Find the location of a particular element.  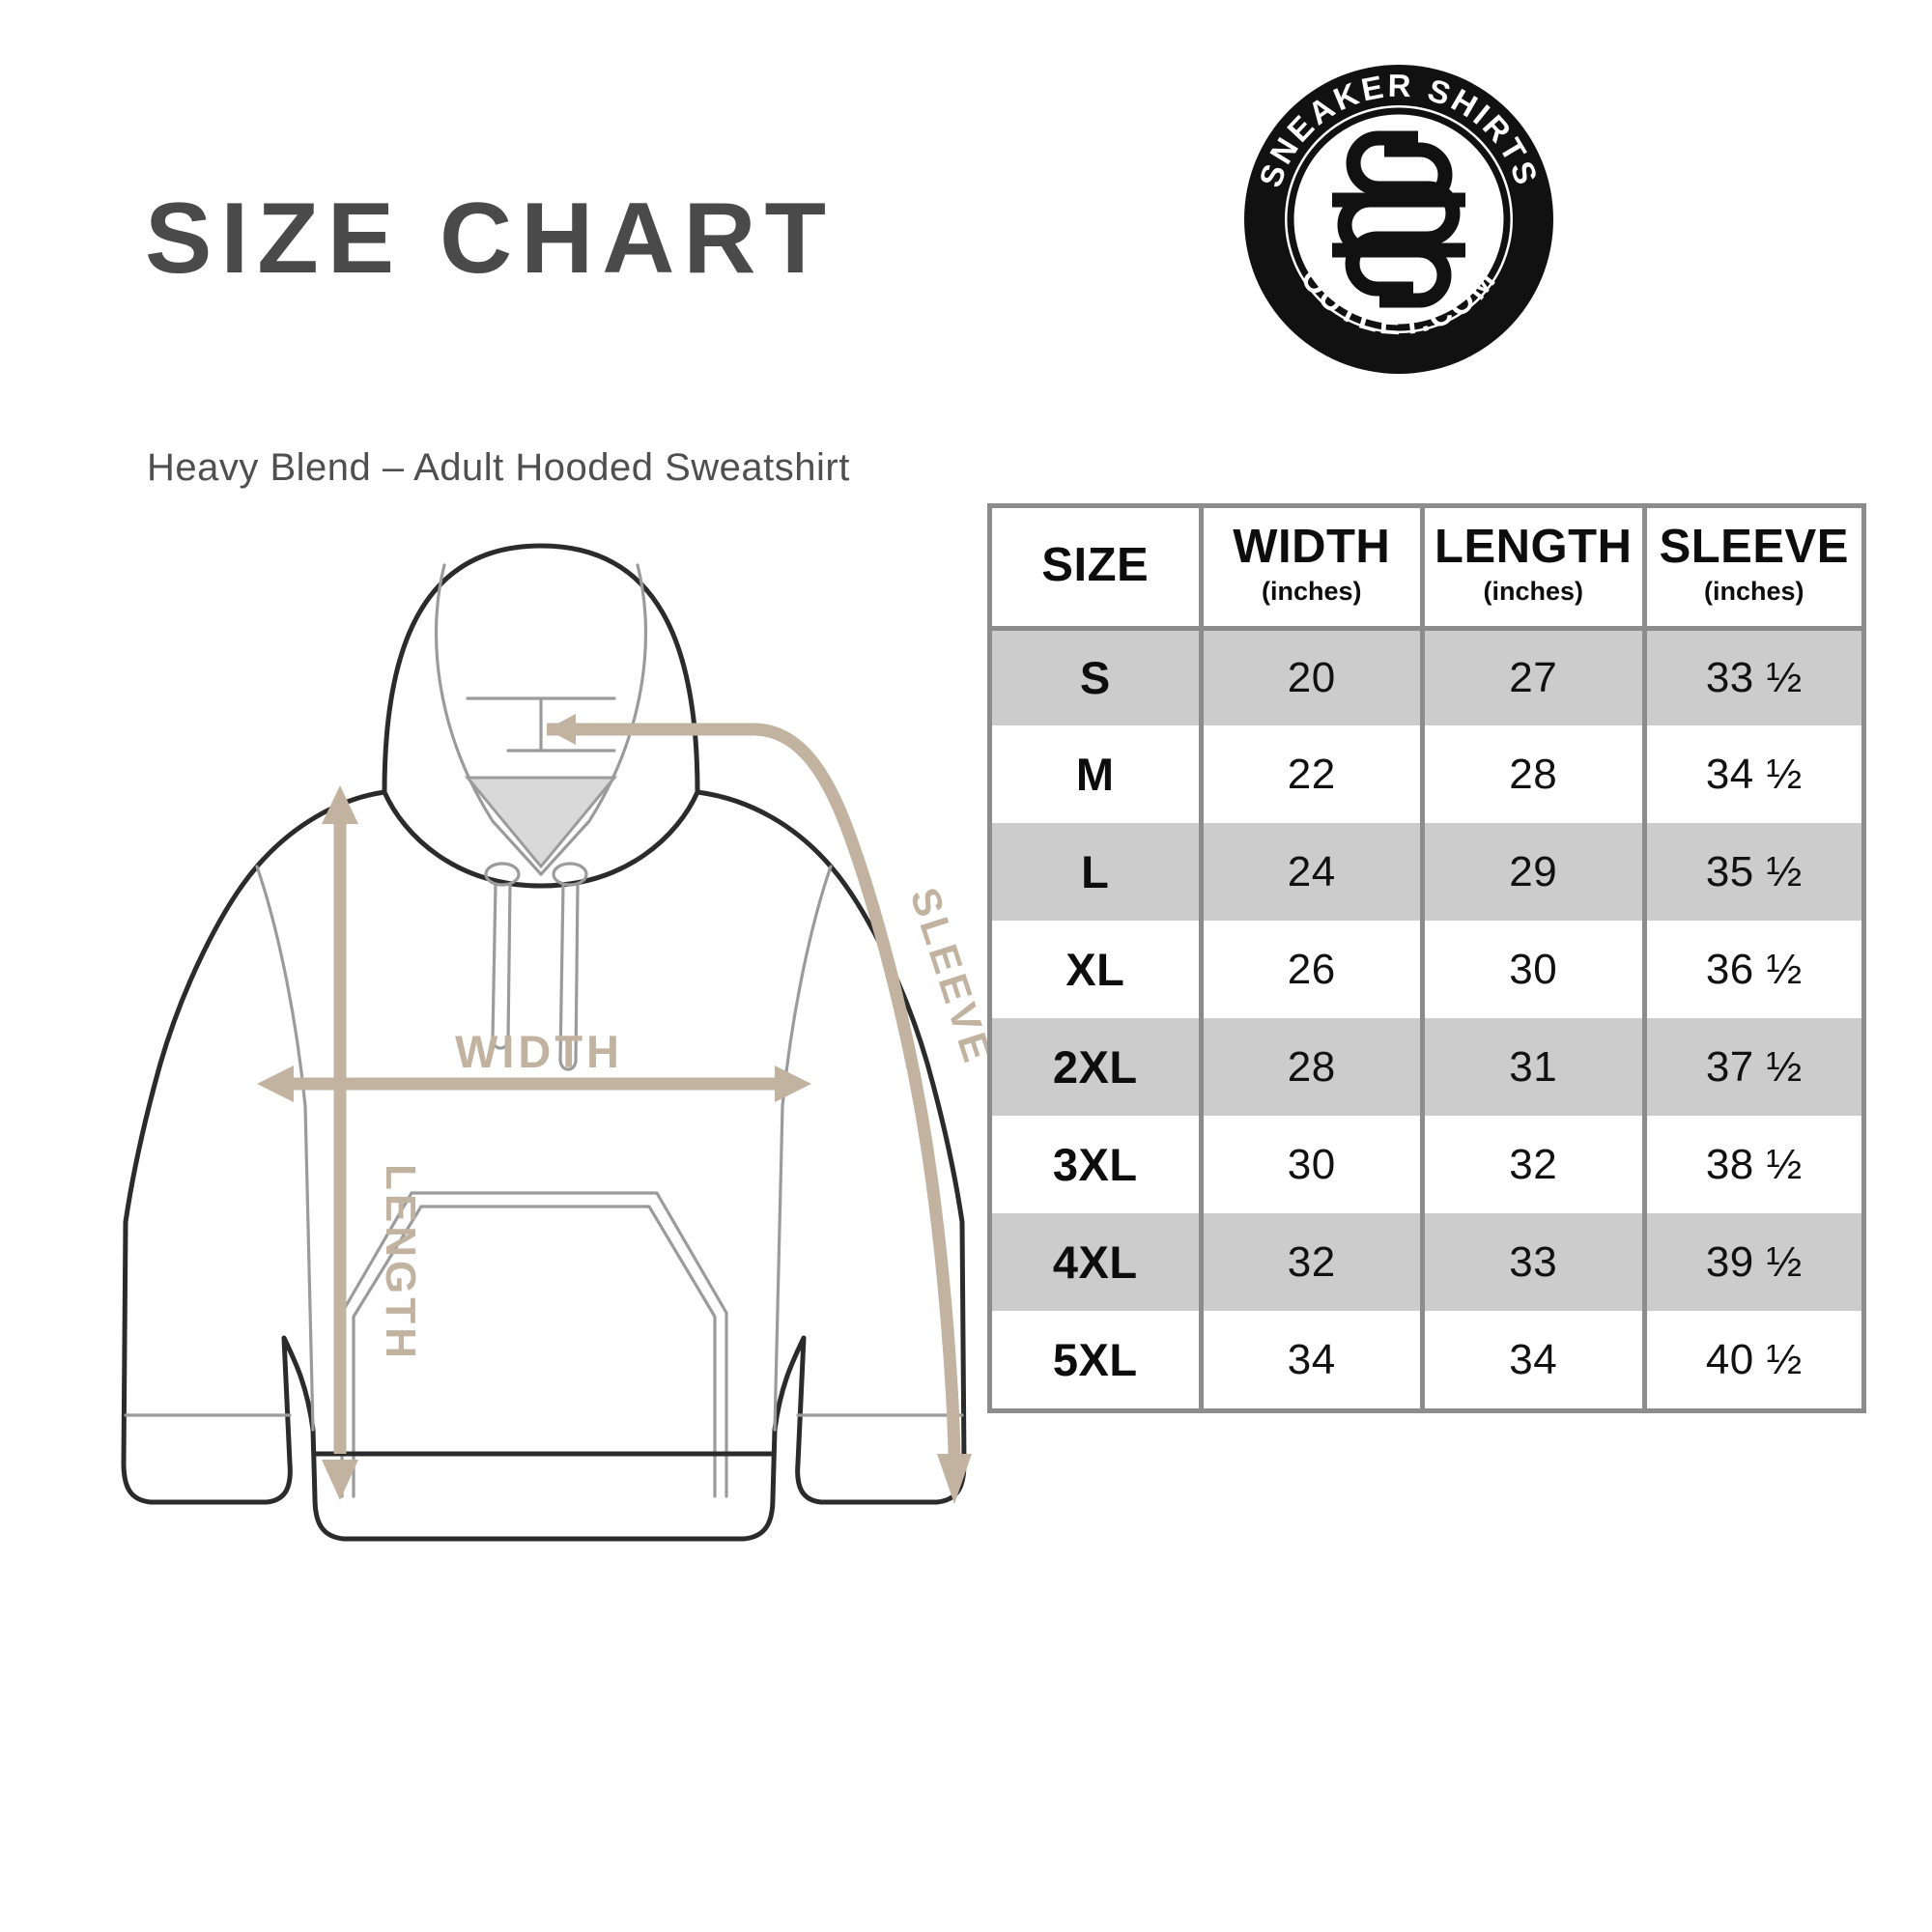

cell-size-text: L is located at coordinates (1095, 872).